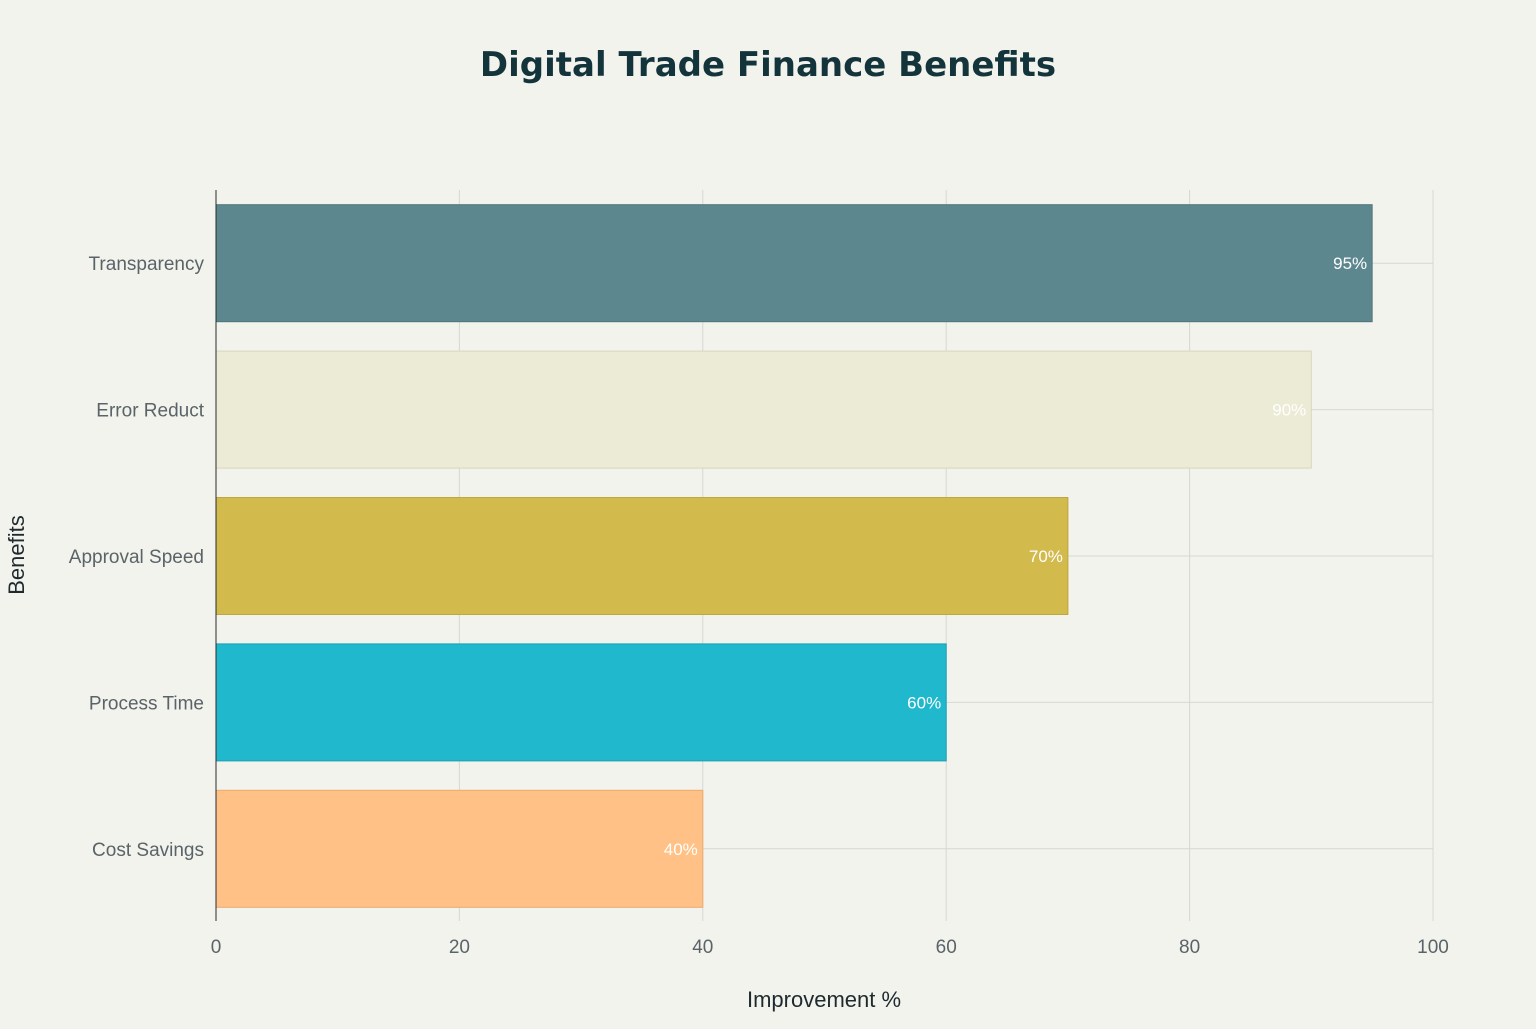 This screenshot has width=1536, height=1029. What do you see at coordinates (763, 409) in the screenshot?
I see `bar-error-reduct` at bounding box center [763, 409].